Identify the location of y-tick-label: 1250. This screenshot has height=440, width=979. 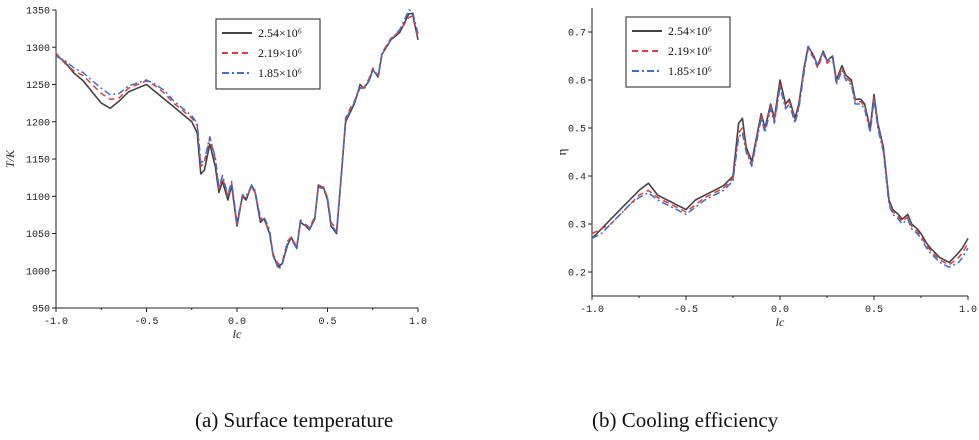
(38, 86).